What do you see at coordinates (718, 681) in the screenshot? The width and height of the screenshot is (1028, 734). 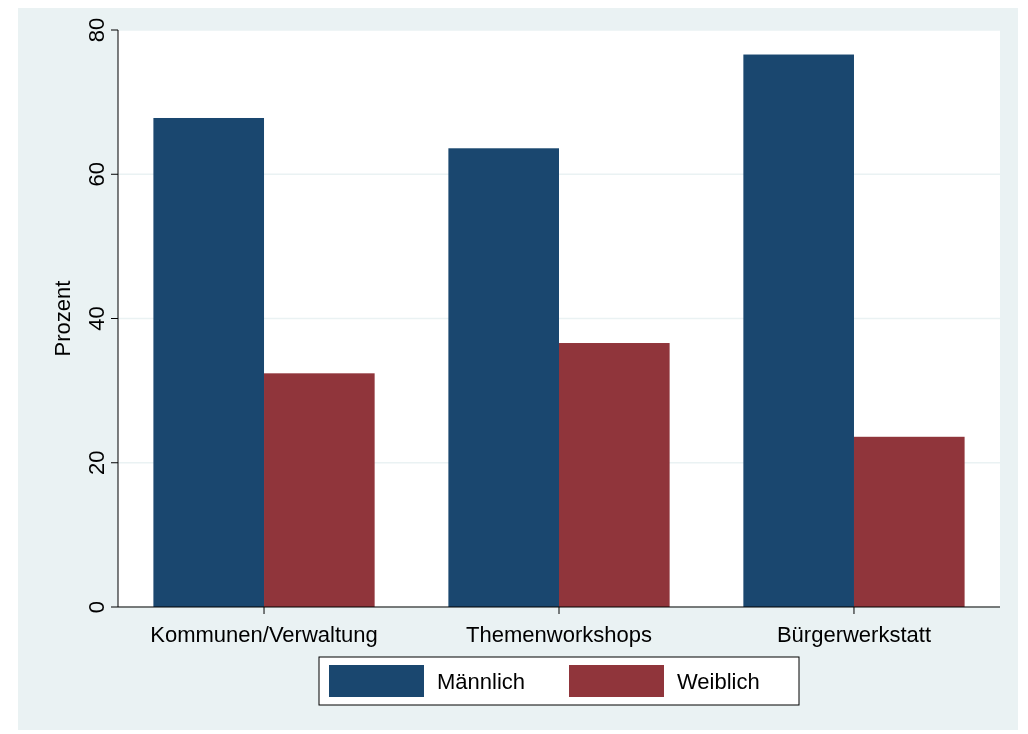 I see `legend-label: Weiblich` at bounding box center [718, 681].